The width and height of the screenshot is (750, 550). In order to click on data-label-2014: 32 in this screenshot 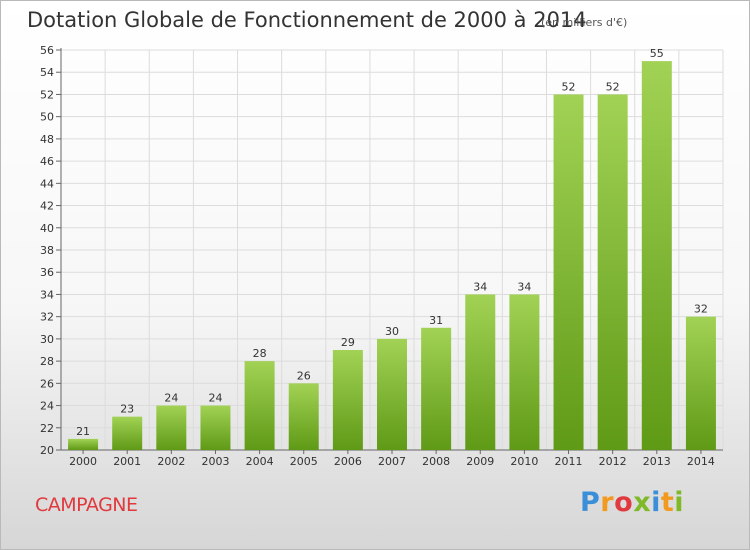, I will do `click(701, 309)`.